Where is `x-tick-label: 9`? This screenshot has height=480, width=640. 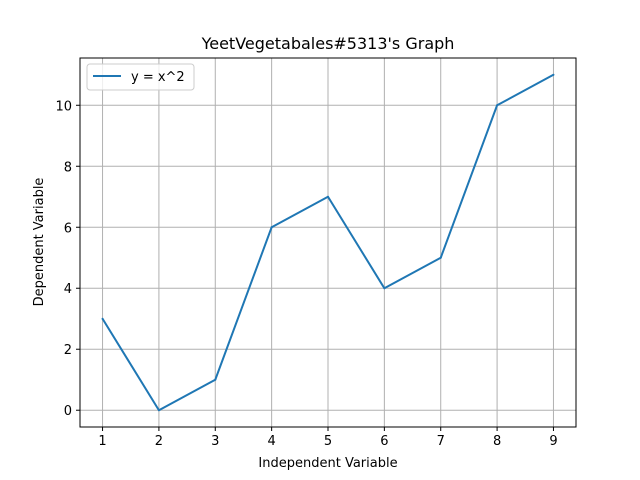
x-tick-label: 9 is located at coordinates (553, 441).